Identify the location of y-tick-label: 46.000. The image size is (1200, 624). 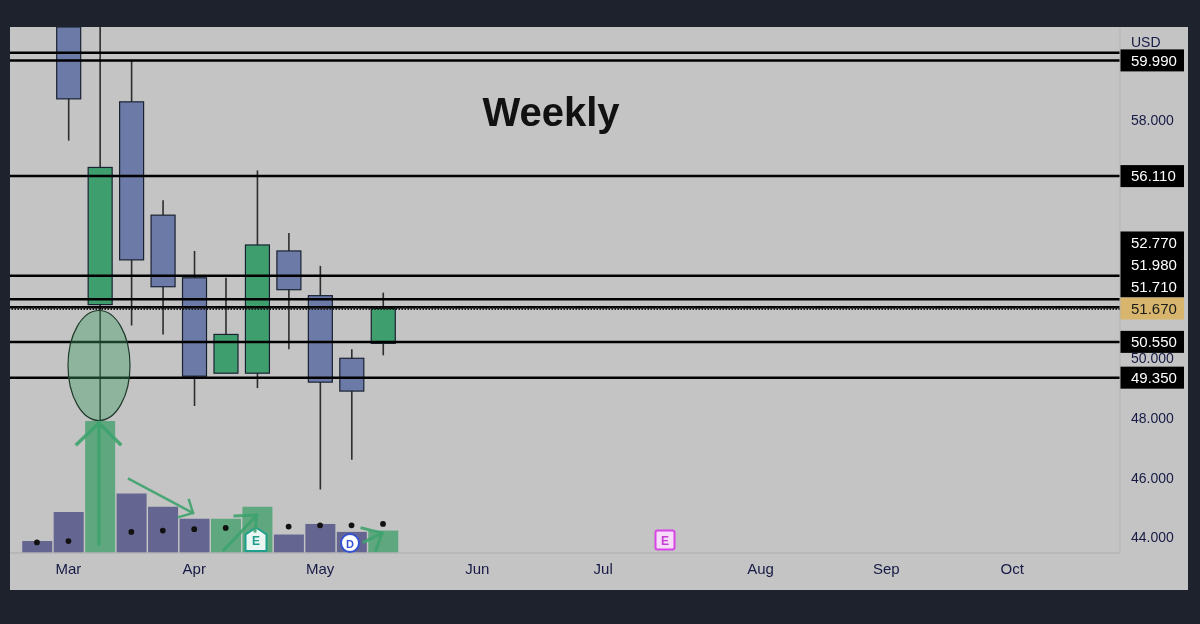
(1153, 477).